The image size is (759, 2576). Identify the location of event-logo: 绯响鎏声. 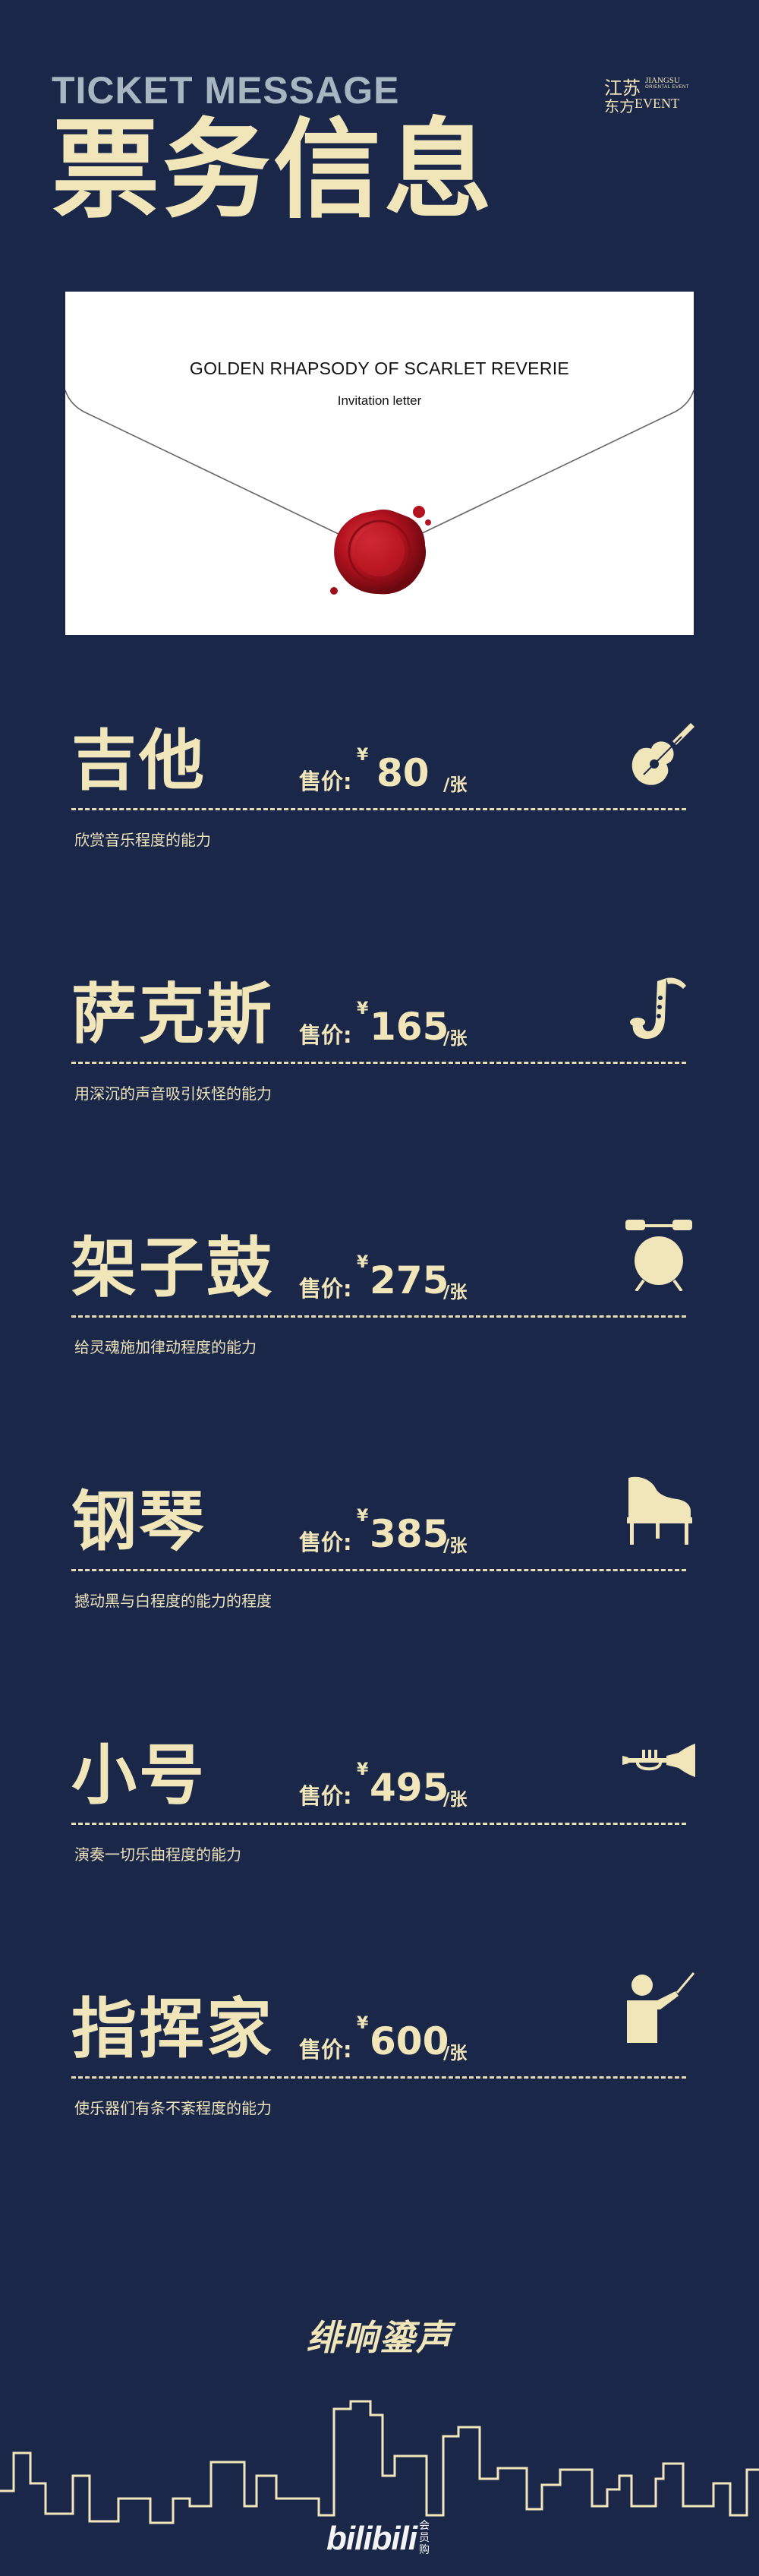
(379, 2337).